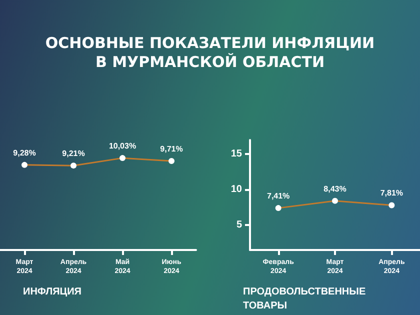 The width and height of the screenshot is (420, 315). Describe the element at coordinates (122, 146) in the screenshot. I see `data-label: 10,03%` at that location.